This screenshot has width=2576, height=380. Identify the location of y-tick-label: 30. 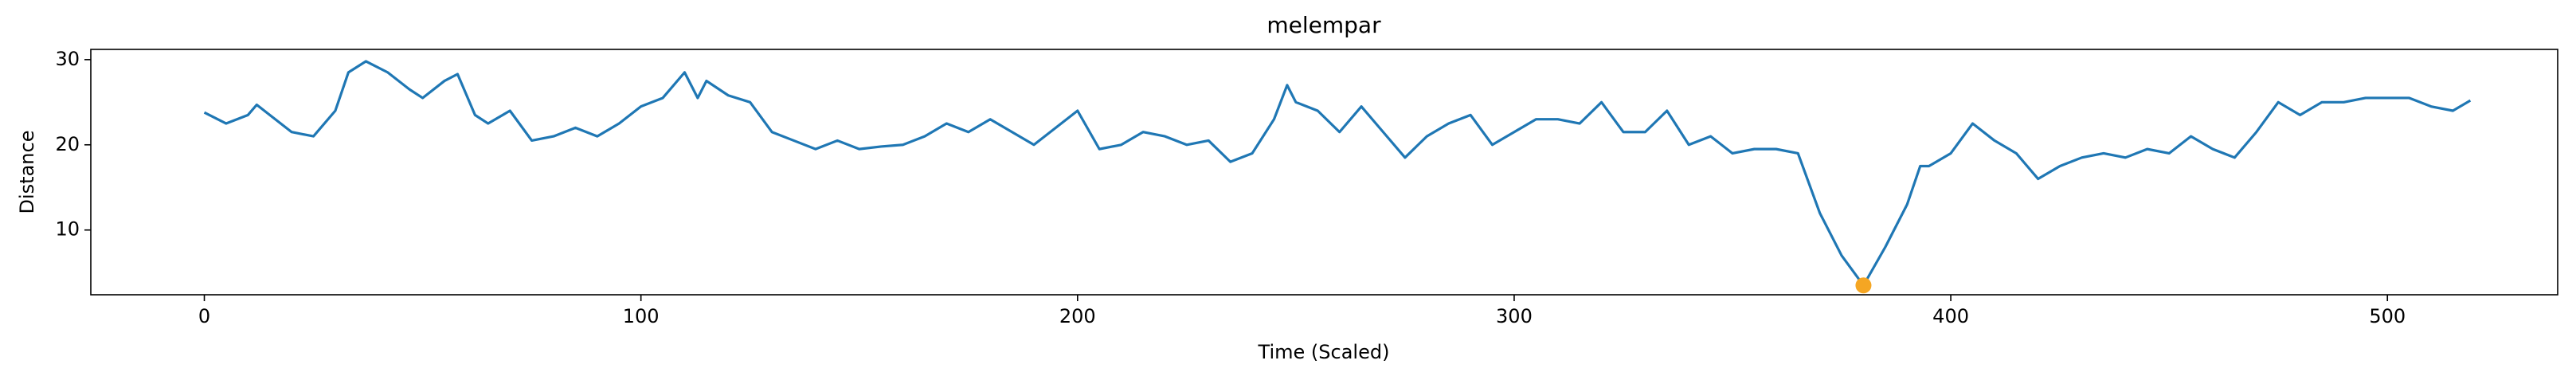
(67, 59).